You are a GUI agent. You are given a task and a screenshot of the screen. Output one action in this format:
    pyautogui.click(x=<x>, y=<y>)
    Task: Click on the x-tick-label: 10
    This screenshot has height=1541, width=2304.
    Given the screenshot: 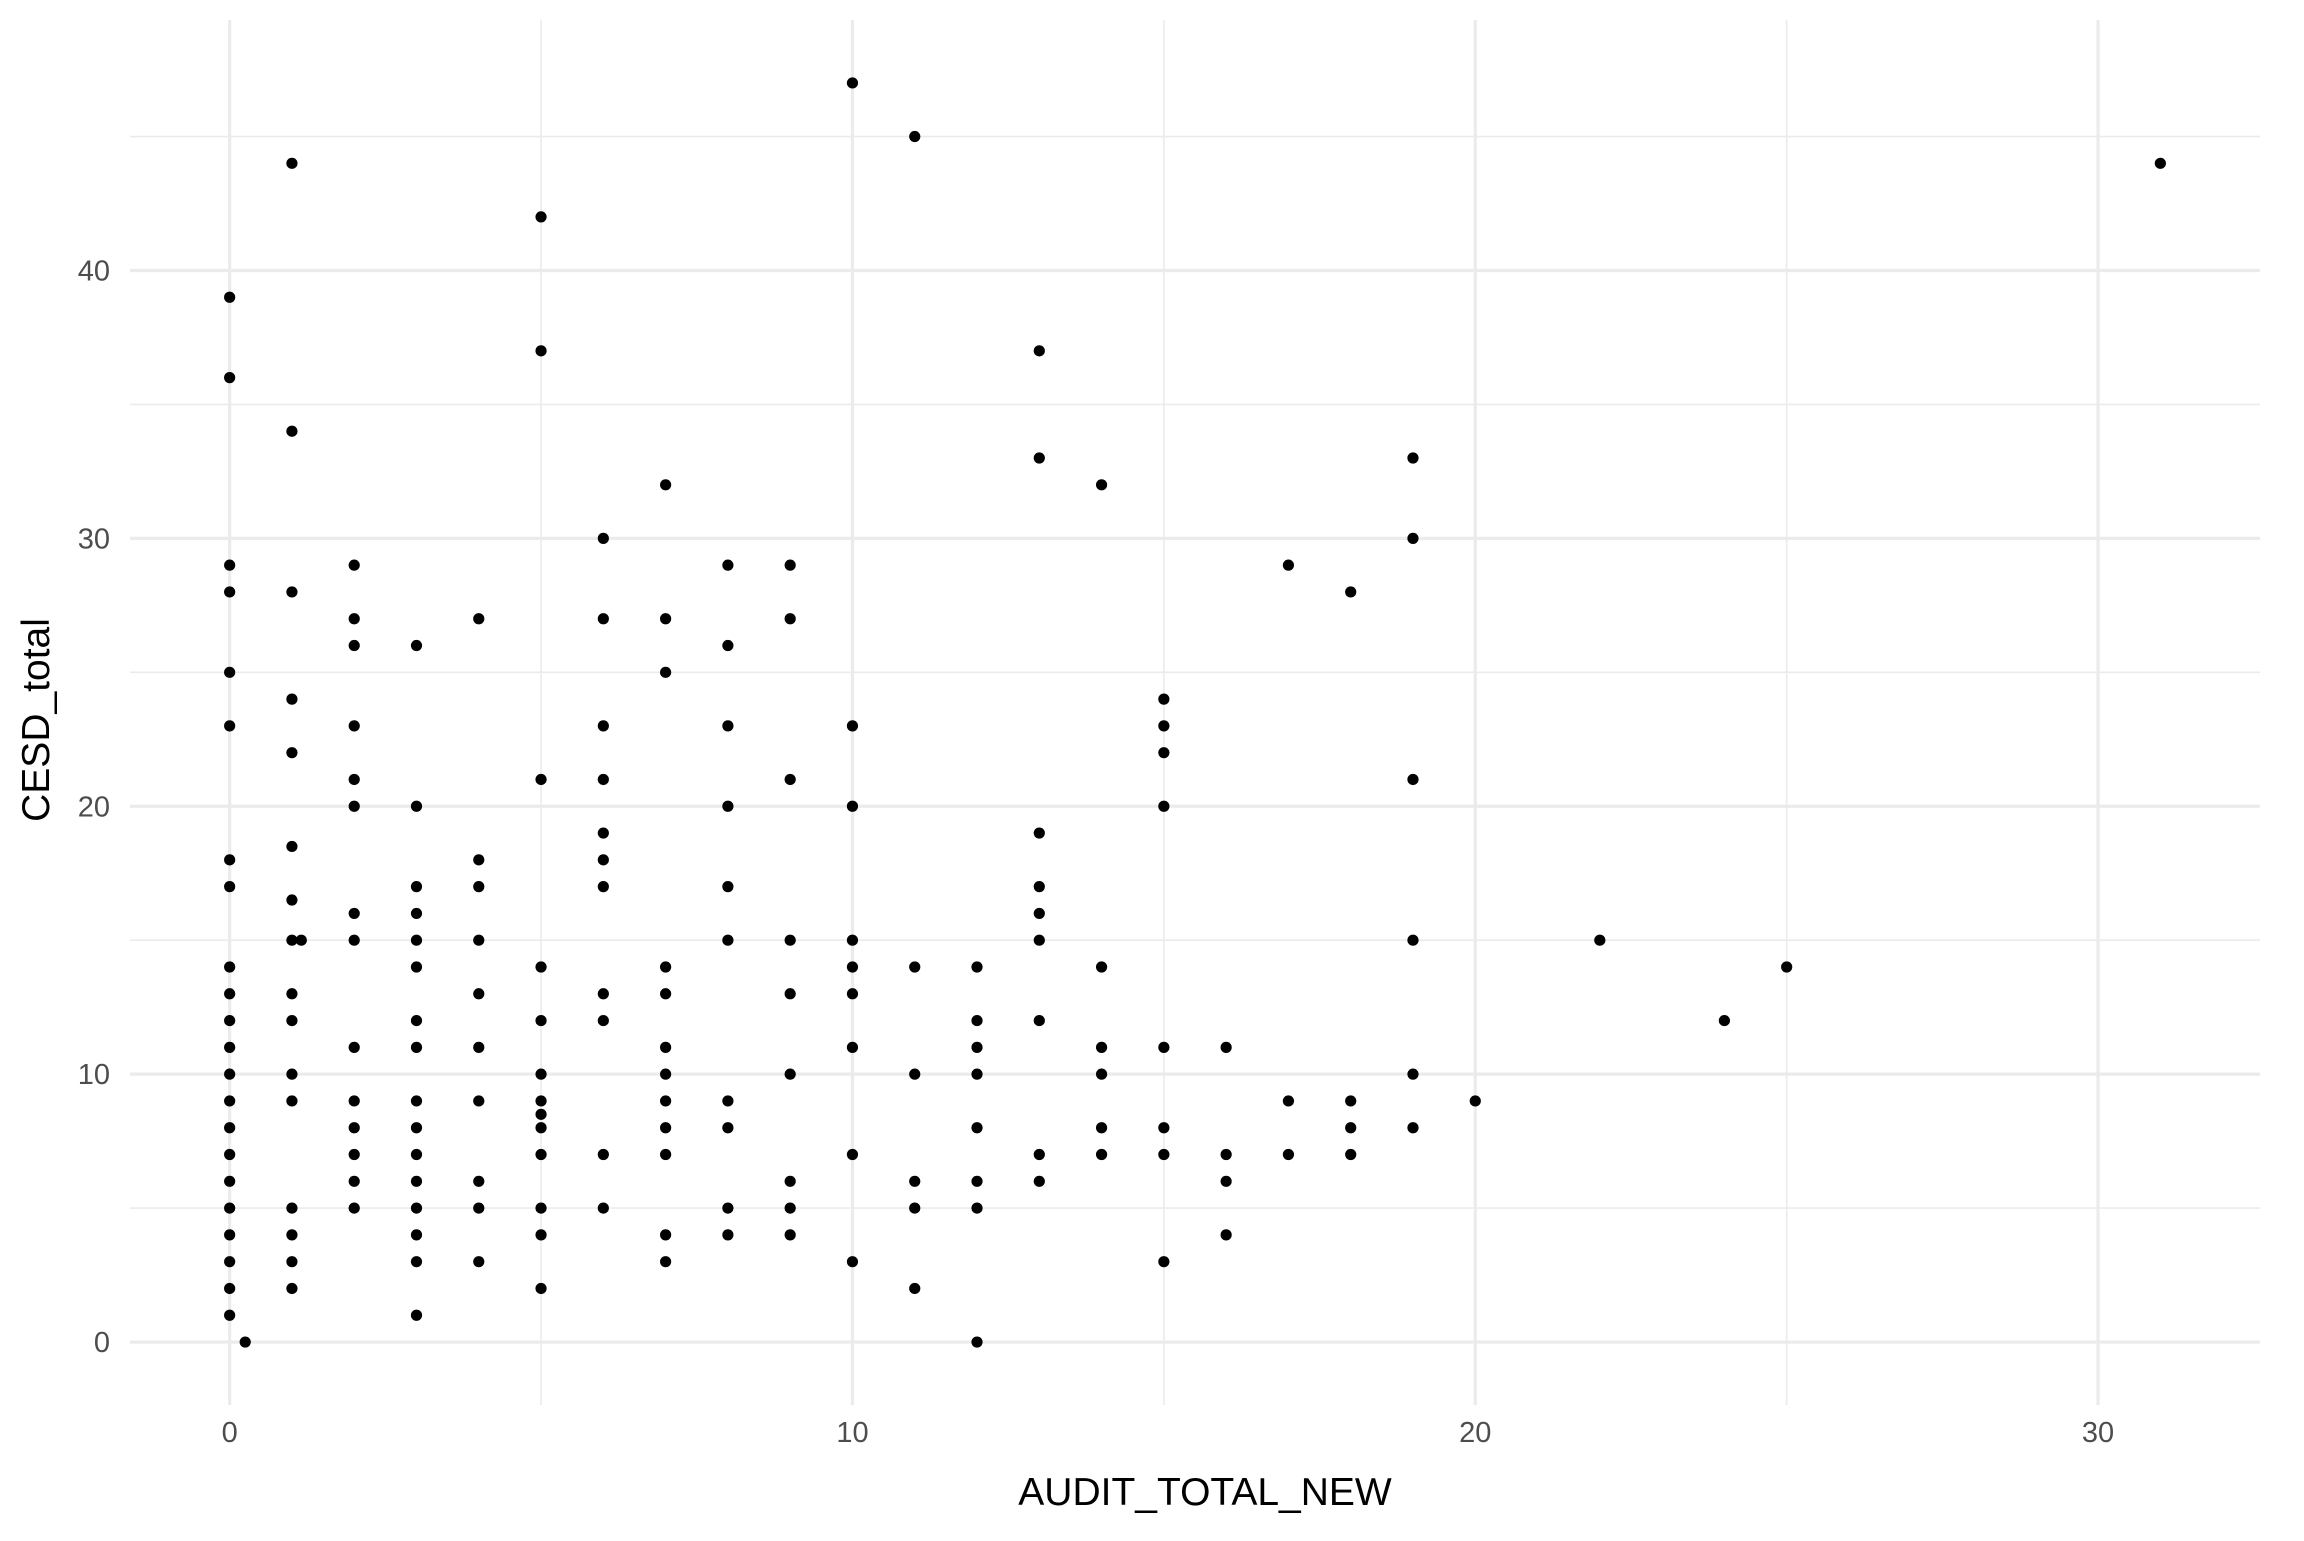 What is the action you would take?
    pyautogui.click(x=852, y=1433)
    